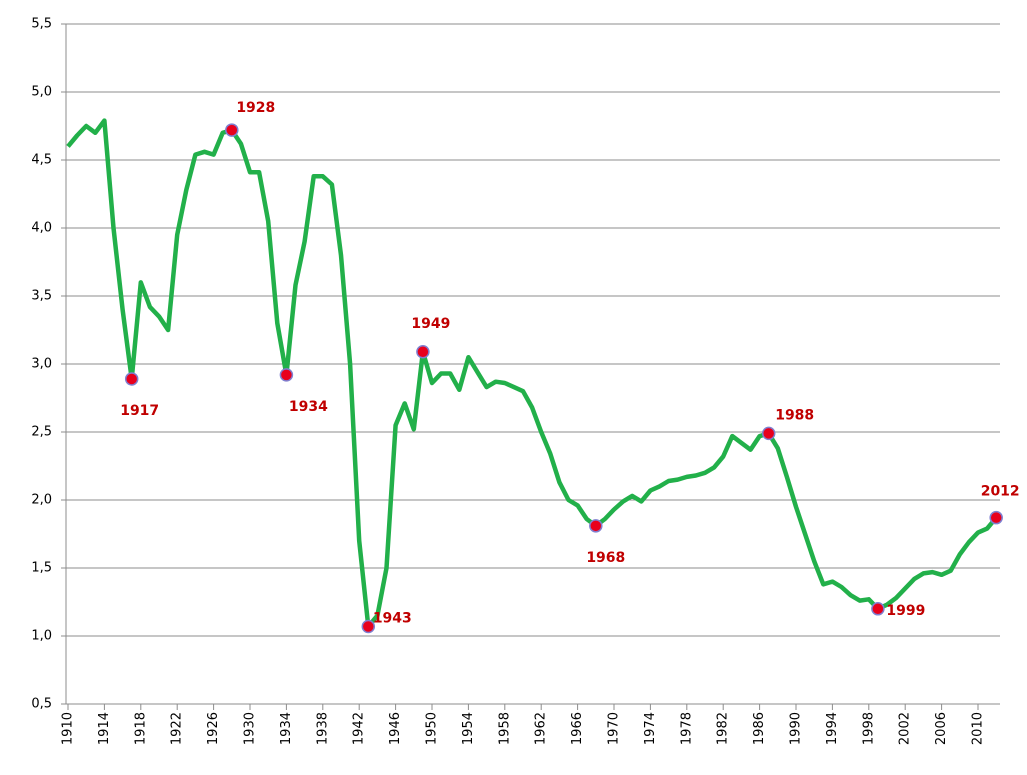 This screenshot has width=1027, height=775. What do you see at coordinates (41, 92) in the screenshot?
I see `y-tick-label: 5,0` at bounding box center [41, 92].